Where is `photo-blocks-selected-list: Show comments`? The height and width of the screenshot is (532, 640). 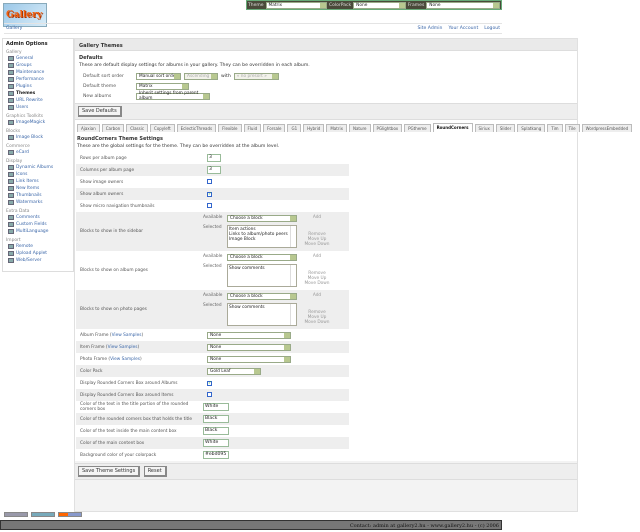
photo-blocks-selected-list: Show comments is located at coordinates (262, 314).